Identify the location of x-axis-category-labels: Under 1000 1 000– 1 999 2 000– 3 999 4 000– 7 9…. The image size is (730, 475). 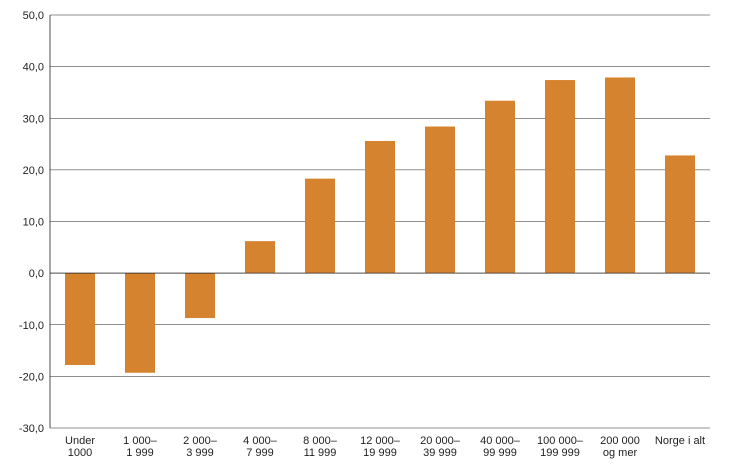
(385, 447).